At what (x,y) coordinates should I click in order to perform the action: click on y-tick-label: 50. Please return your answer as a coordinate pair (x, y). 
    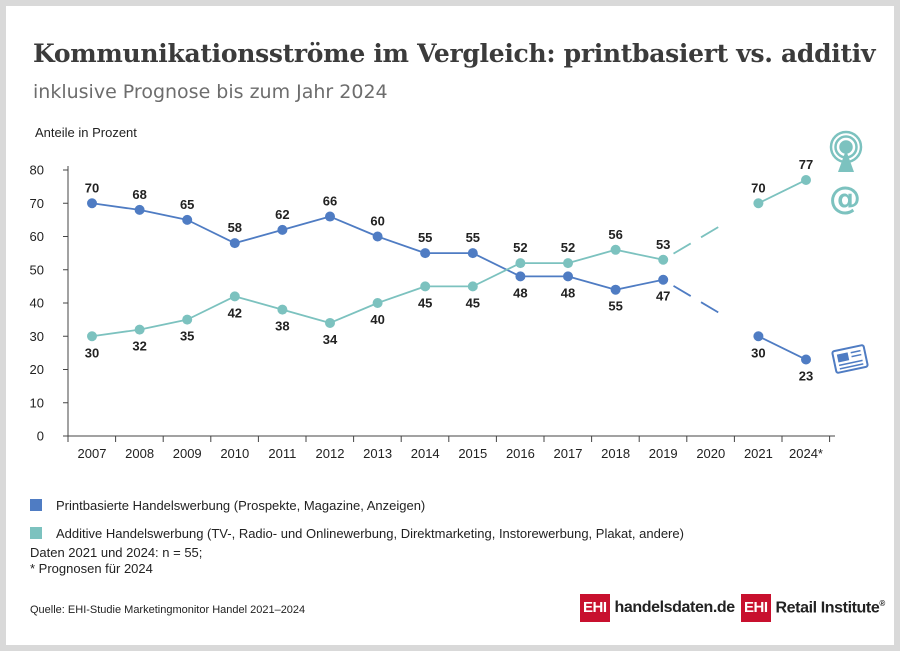
    Looking at the image, I should click on (37, 269).